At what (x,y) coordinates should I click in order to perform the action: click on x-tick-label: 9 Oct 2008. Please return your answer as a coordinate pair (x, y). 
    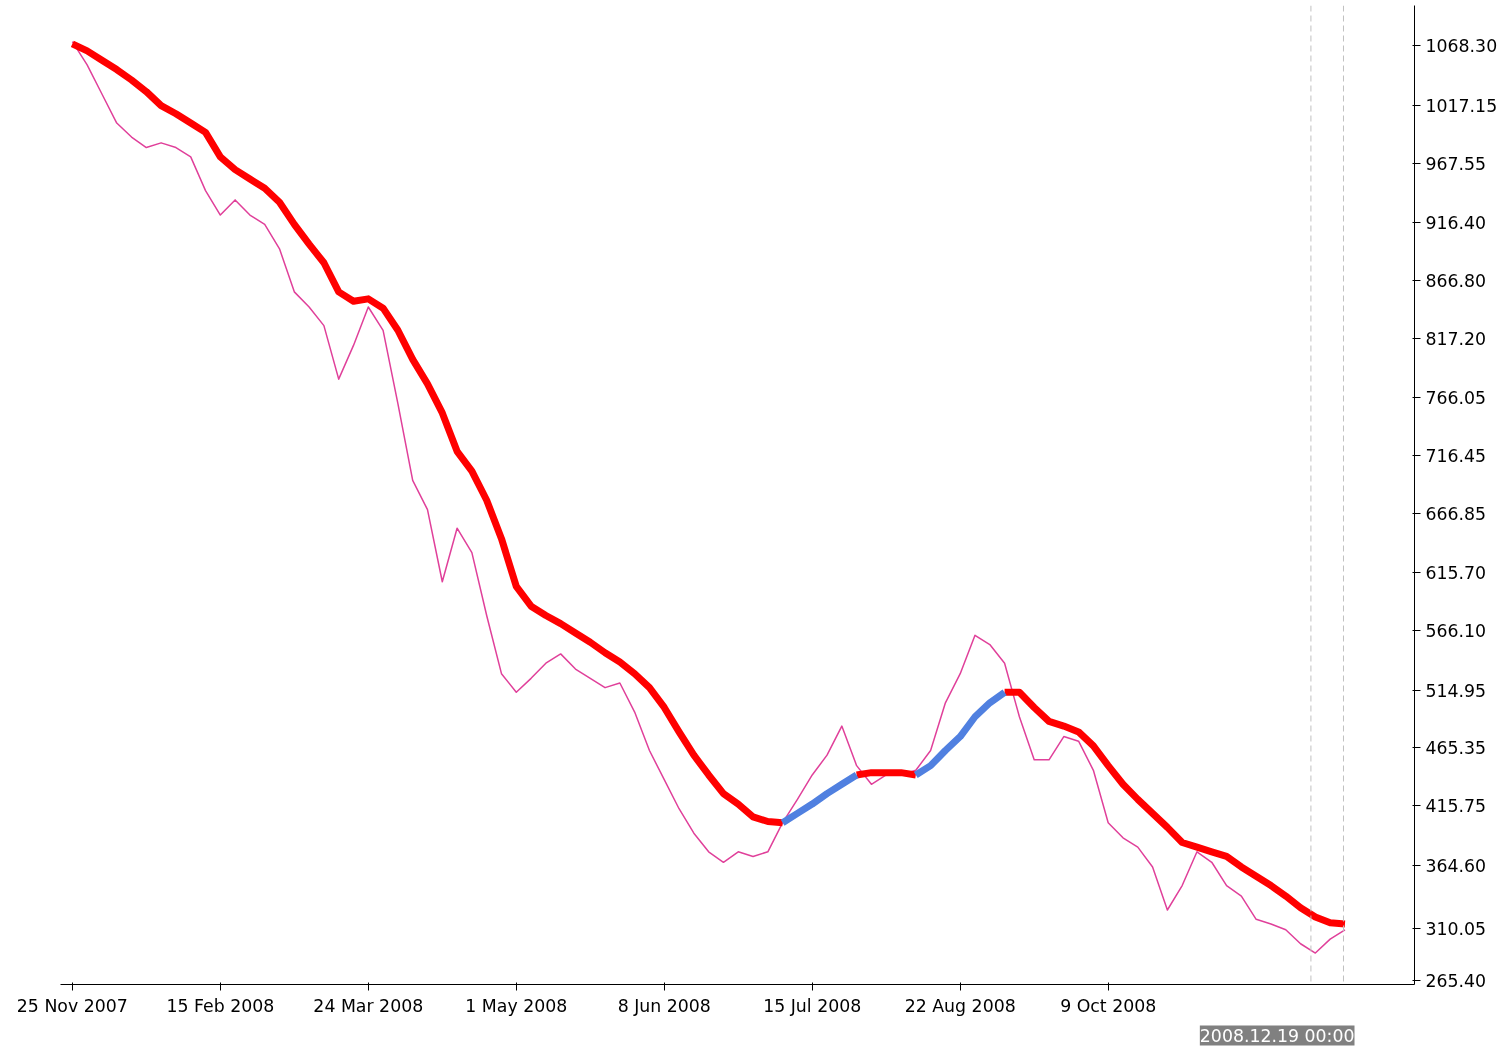
    Looking at the image, I should click on (1108, 1005).